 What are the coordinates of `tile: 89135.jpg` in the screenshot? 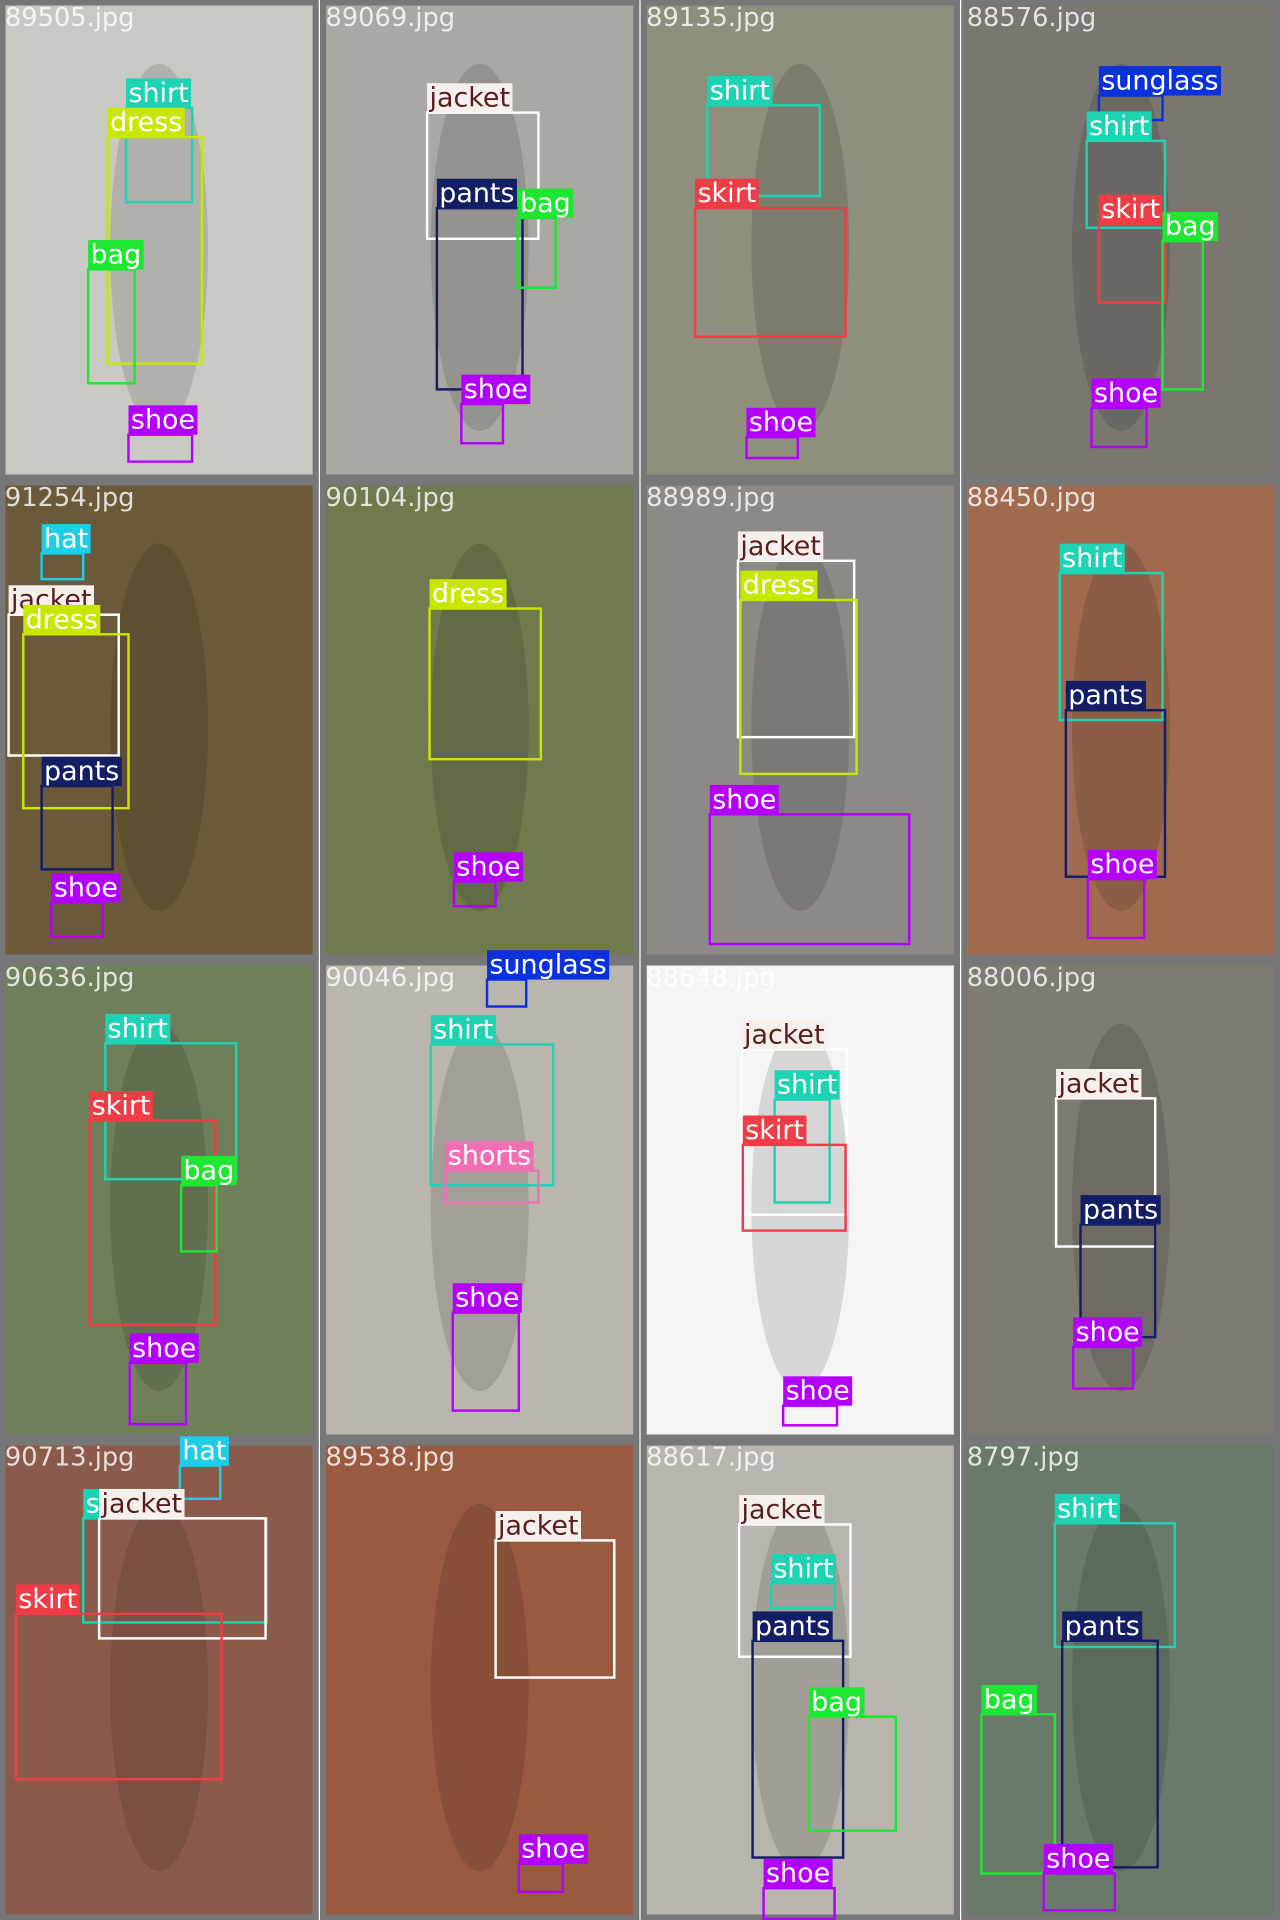 It's located at (800, 240).